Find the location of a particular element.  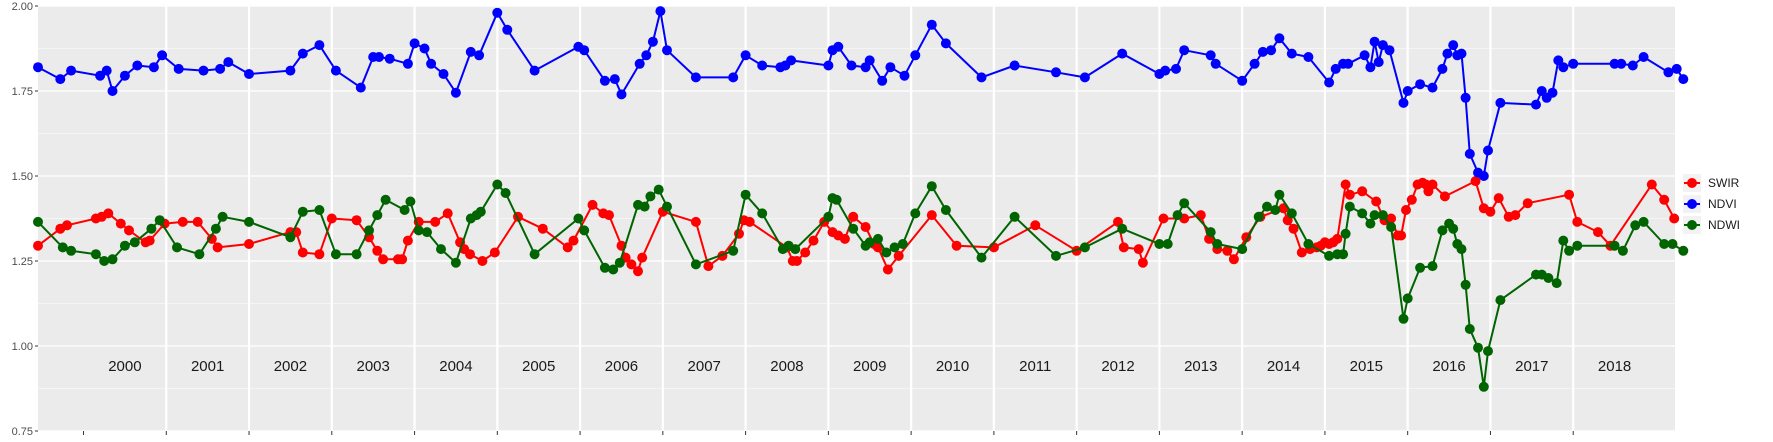

legend-item-ndwi: NDWI is located at coordinates (1711, 225).